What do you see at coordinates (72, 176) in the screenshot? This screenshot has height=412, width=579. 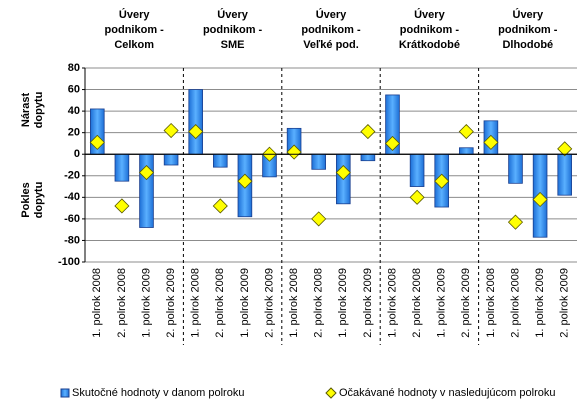 I see `y-tick-label: -20` at bounding box center [72, 176].